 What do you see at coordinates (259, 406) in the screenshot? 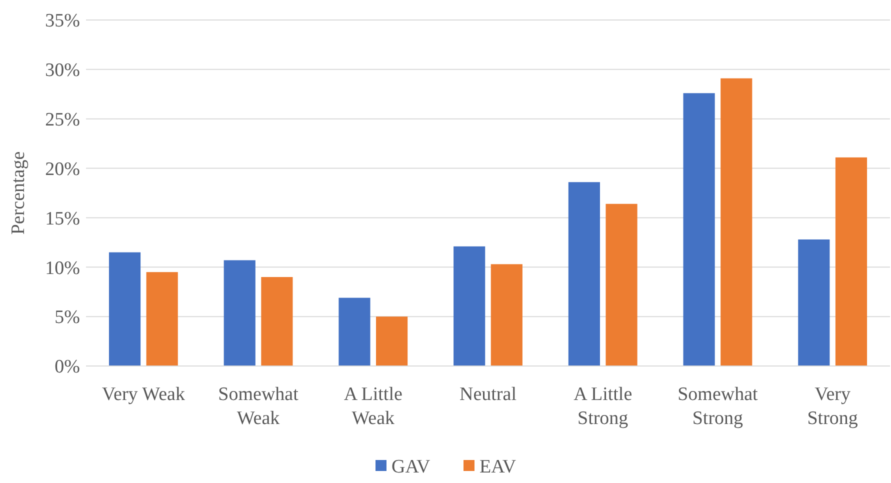
I see `x-tick-label: Somewhat Weak` at bounding box center [259, 406].